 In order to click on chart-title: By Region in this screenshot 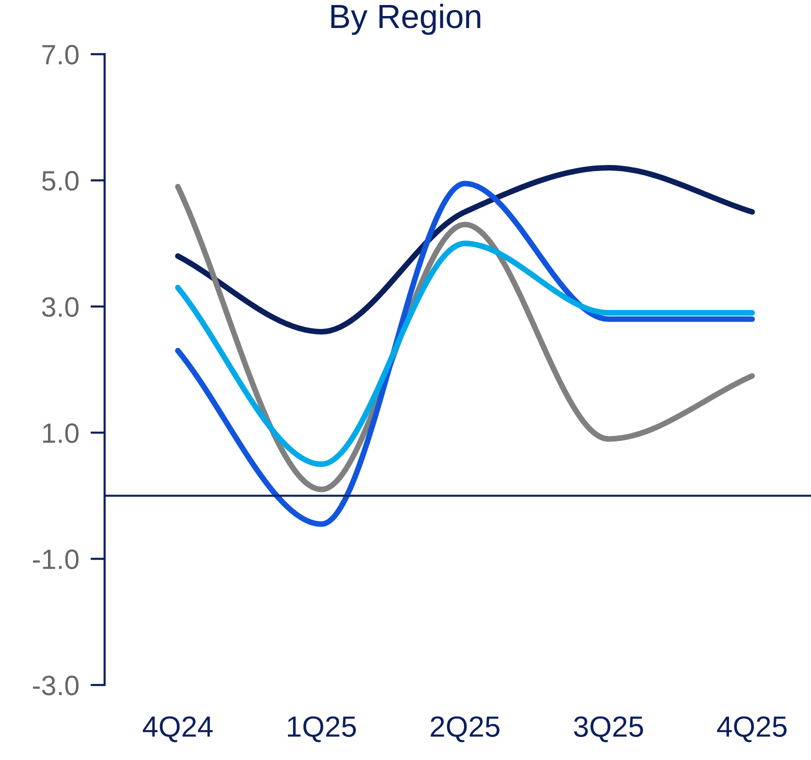, I will do `click(405, 19)`.